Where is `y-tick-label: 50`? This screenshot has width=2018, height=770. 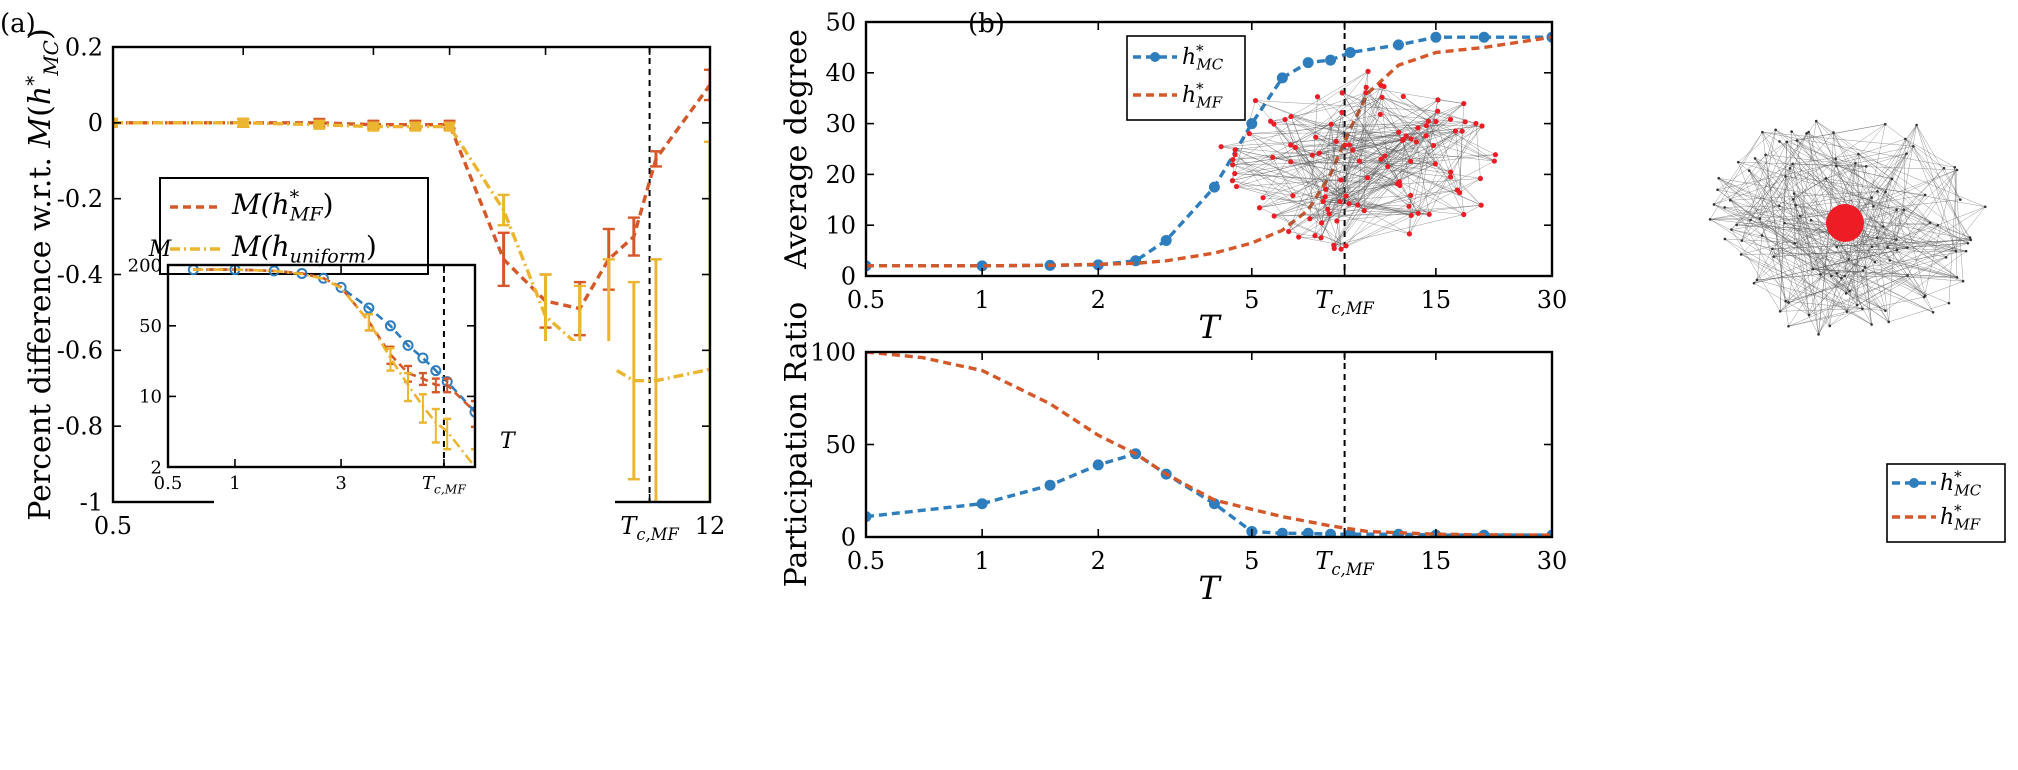 y-tick-label: 50 is located at coordinates (840, 22).